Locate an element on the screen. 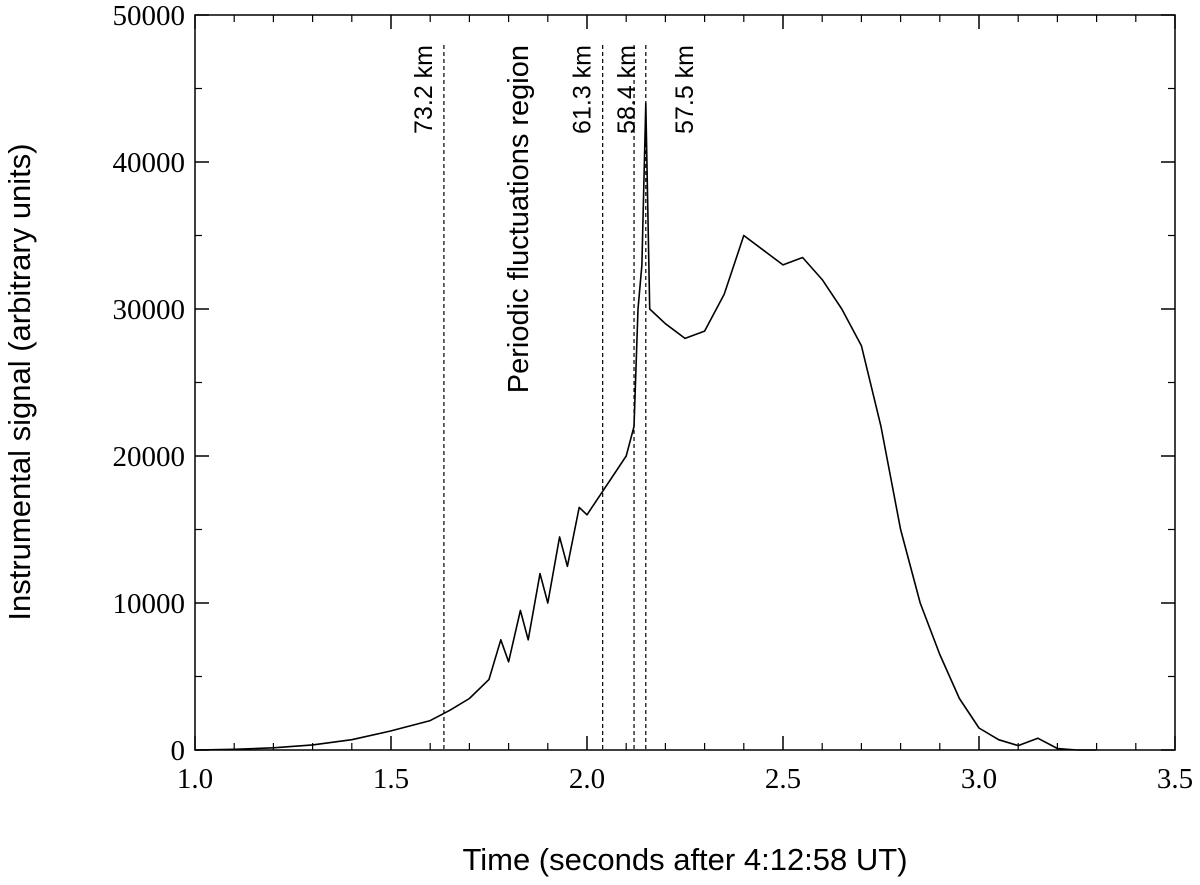 The height and width of the screenshot is (885, 1200). altitude-label: 73.2 km is located at coordinates (424, 89).